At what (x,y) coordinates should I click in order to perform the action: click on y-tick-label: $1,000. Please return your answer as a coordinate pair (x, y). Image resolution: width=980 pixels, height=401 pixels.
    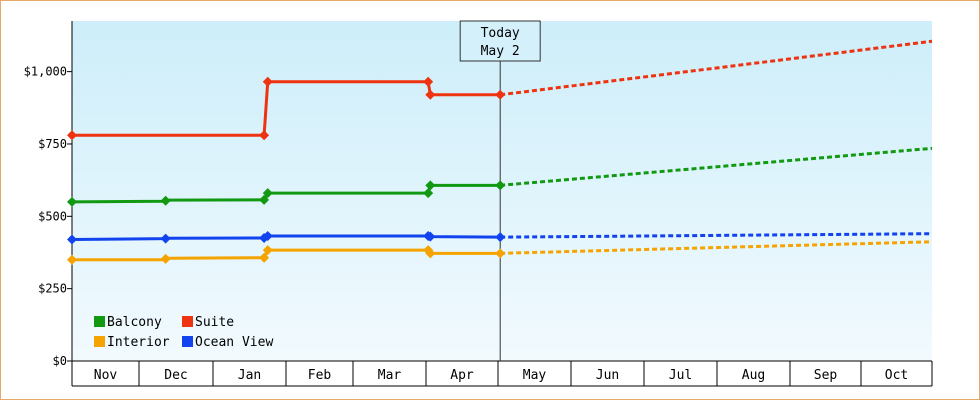
    Looking at the image, I should click on (45, 72).